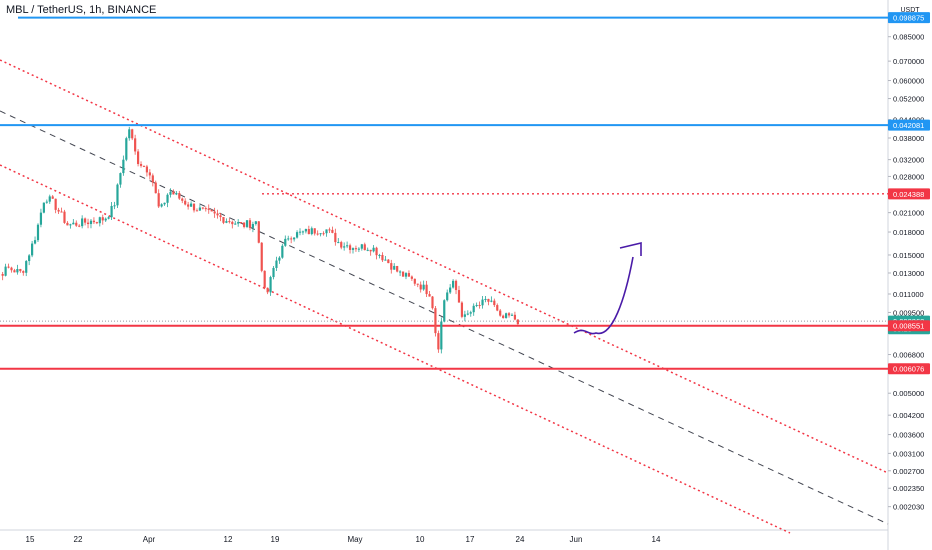 The height and width of the screenshot is (550, 932). I want to click on time-axis-tick-label: Apr, so click(149, 539).